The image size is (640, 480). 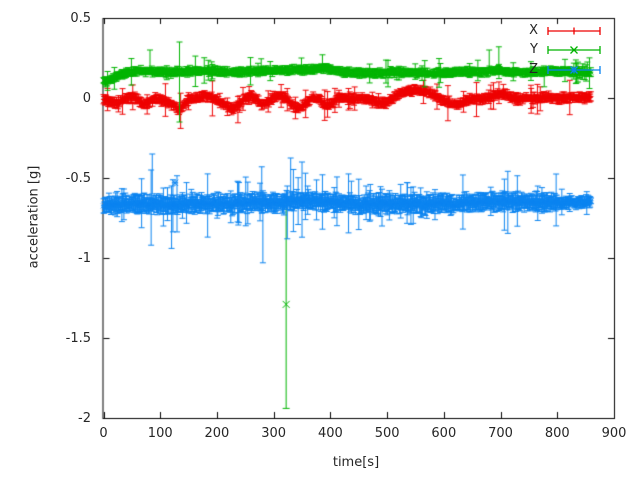 I want to click on legend-item-x: X, so click(x=550, y=31).